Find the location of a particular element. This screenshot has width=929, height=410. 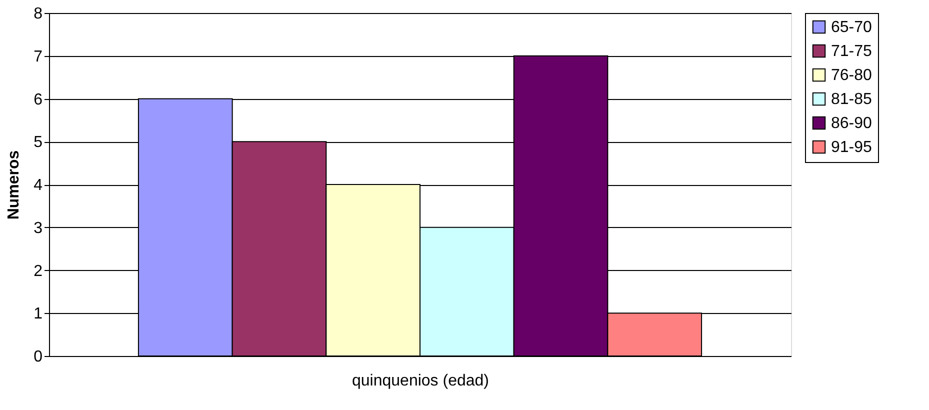

y-tick-label: 6 is located at coordinates (38, 99).